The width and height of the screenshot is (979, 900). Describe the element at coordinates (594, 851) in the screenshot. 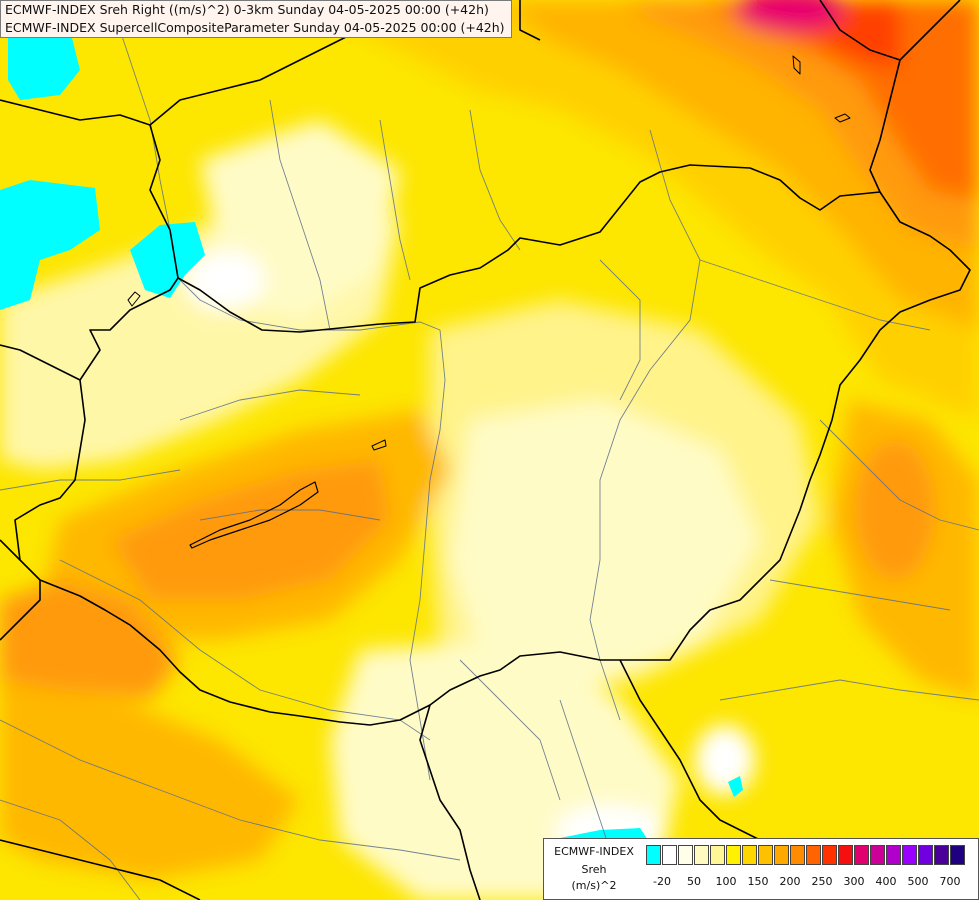

I see `legend-model-label: ECMWF-INDEX` at that location.